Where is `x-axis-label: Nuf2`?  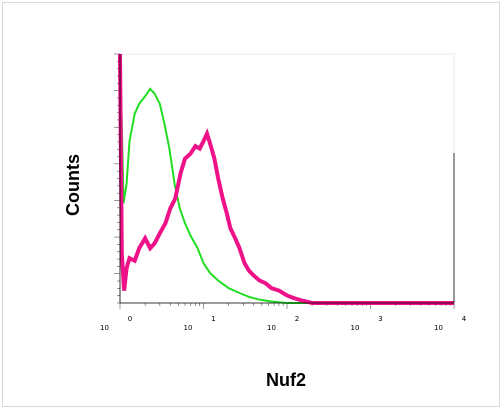
x-axis-label: Nuf2 is located at coordinates (286, 380).